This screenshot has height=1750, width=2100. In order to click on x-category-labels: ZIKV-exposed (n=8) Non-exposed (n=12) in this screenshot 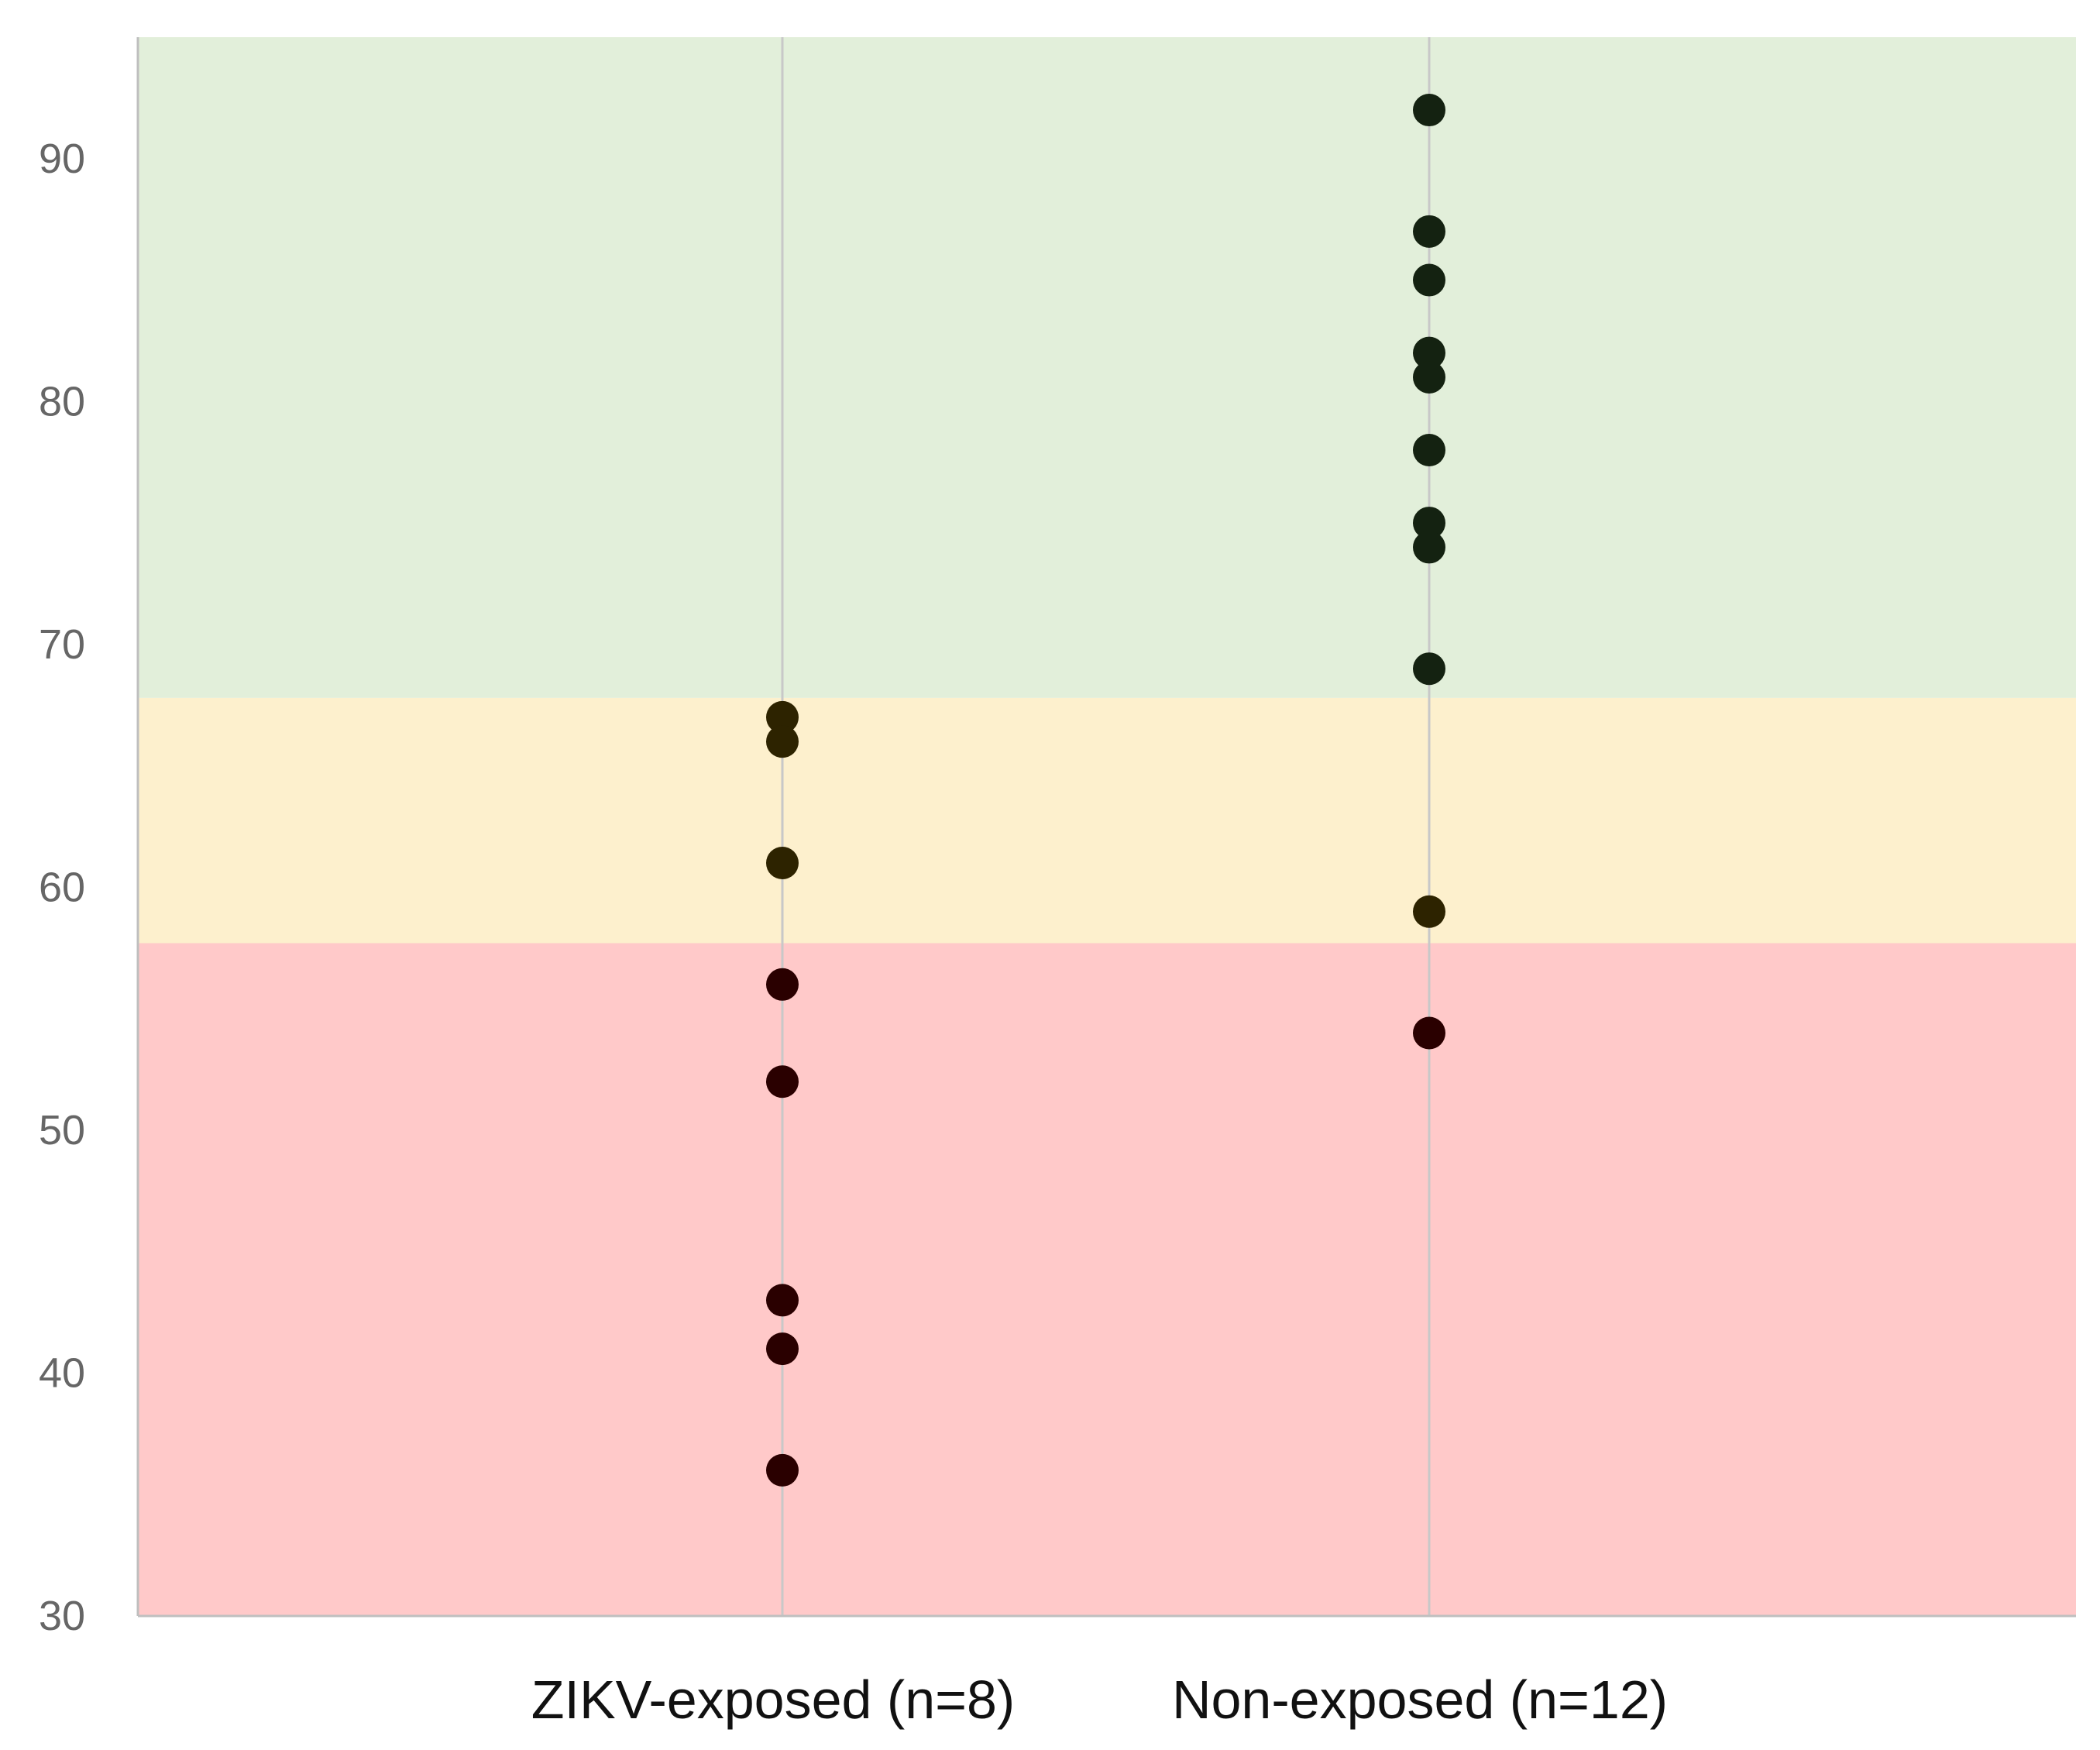, I will do `click(1099, 1700)`.